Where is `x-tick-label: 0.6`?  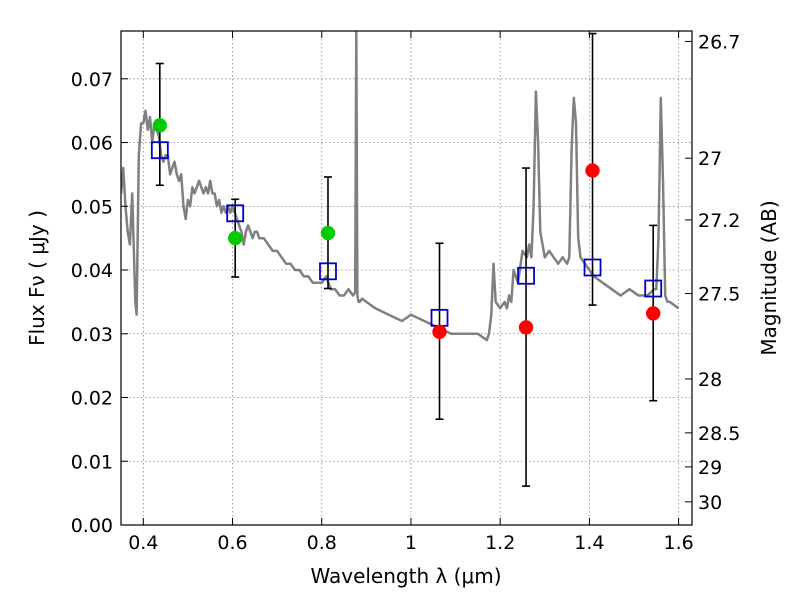 x-tick-label: 0.6 is located at coordinates (232, 543).